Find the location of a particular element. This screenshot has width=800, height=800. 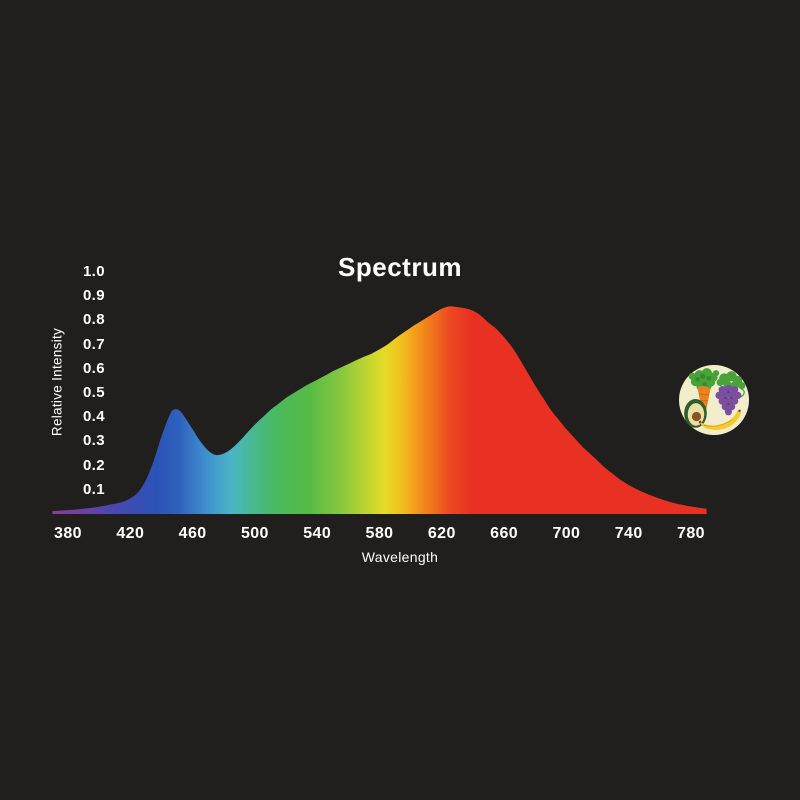

y-tick-label: 0.2 is located at coordinates (93, 465).